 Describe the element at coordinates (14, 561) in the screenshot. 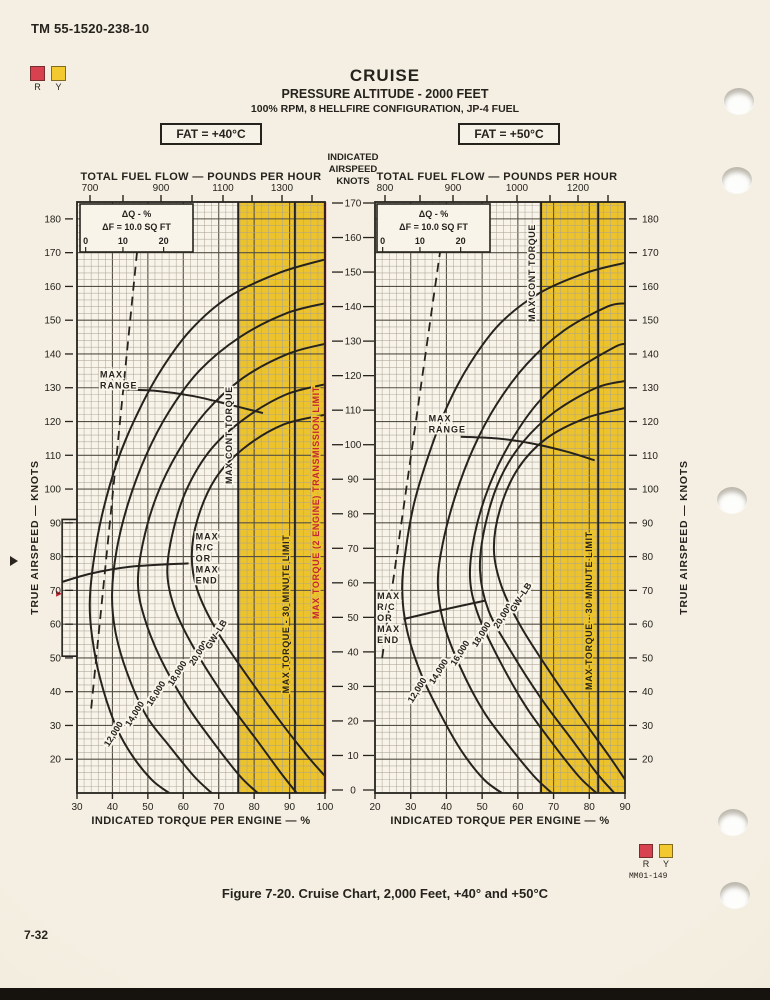

I see `page-edge-index-mark` at that location.